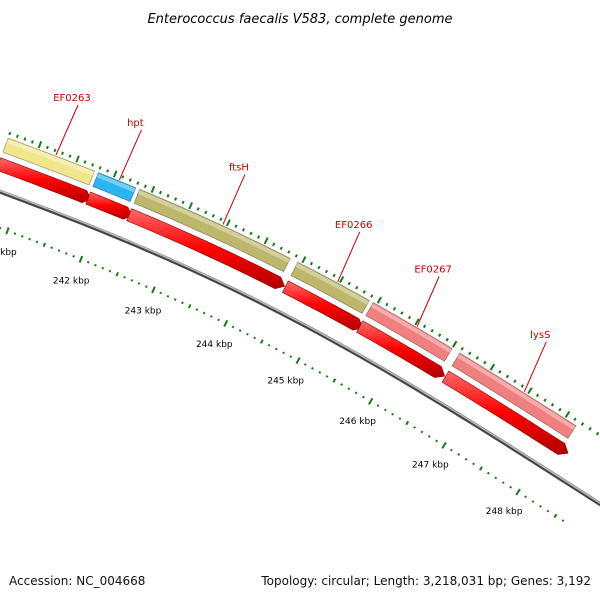 This screenshot has height=600, width=600. What do you see at coordinates (135, 123) in the screenshot?
I see `gene-label: hpt` at bounding box center [135, 123].